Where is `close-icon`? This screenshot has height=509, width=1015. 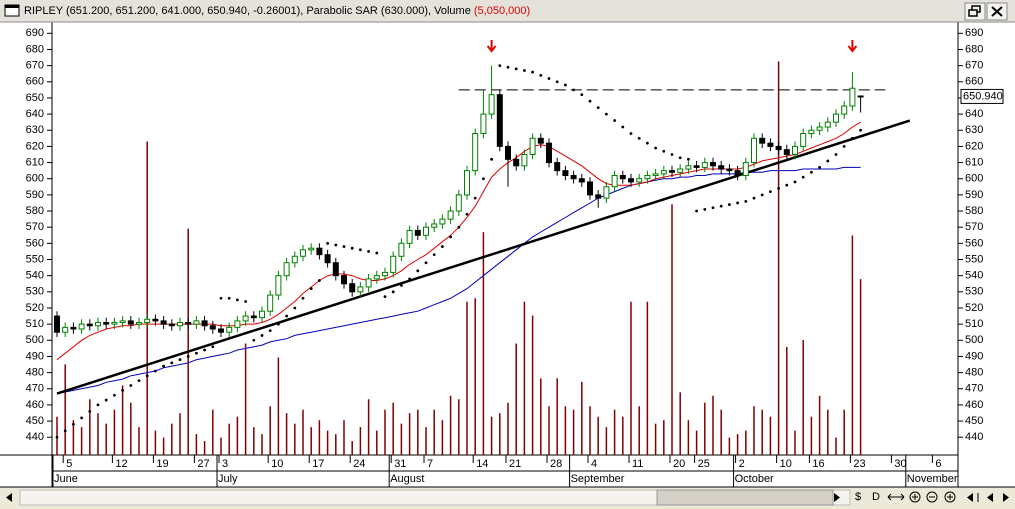 close-icon is located at coordinates (997, 11).